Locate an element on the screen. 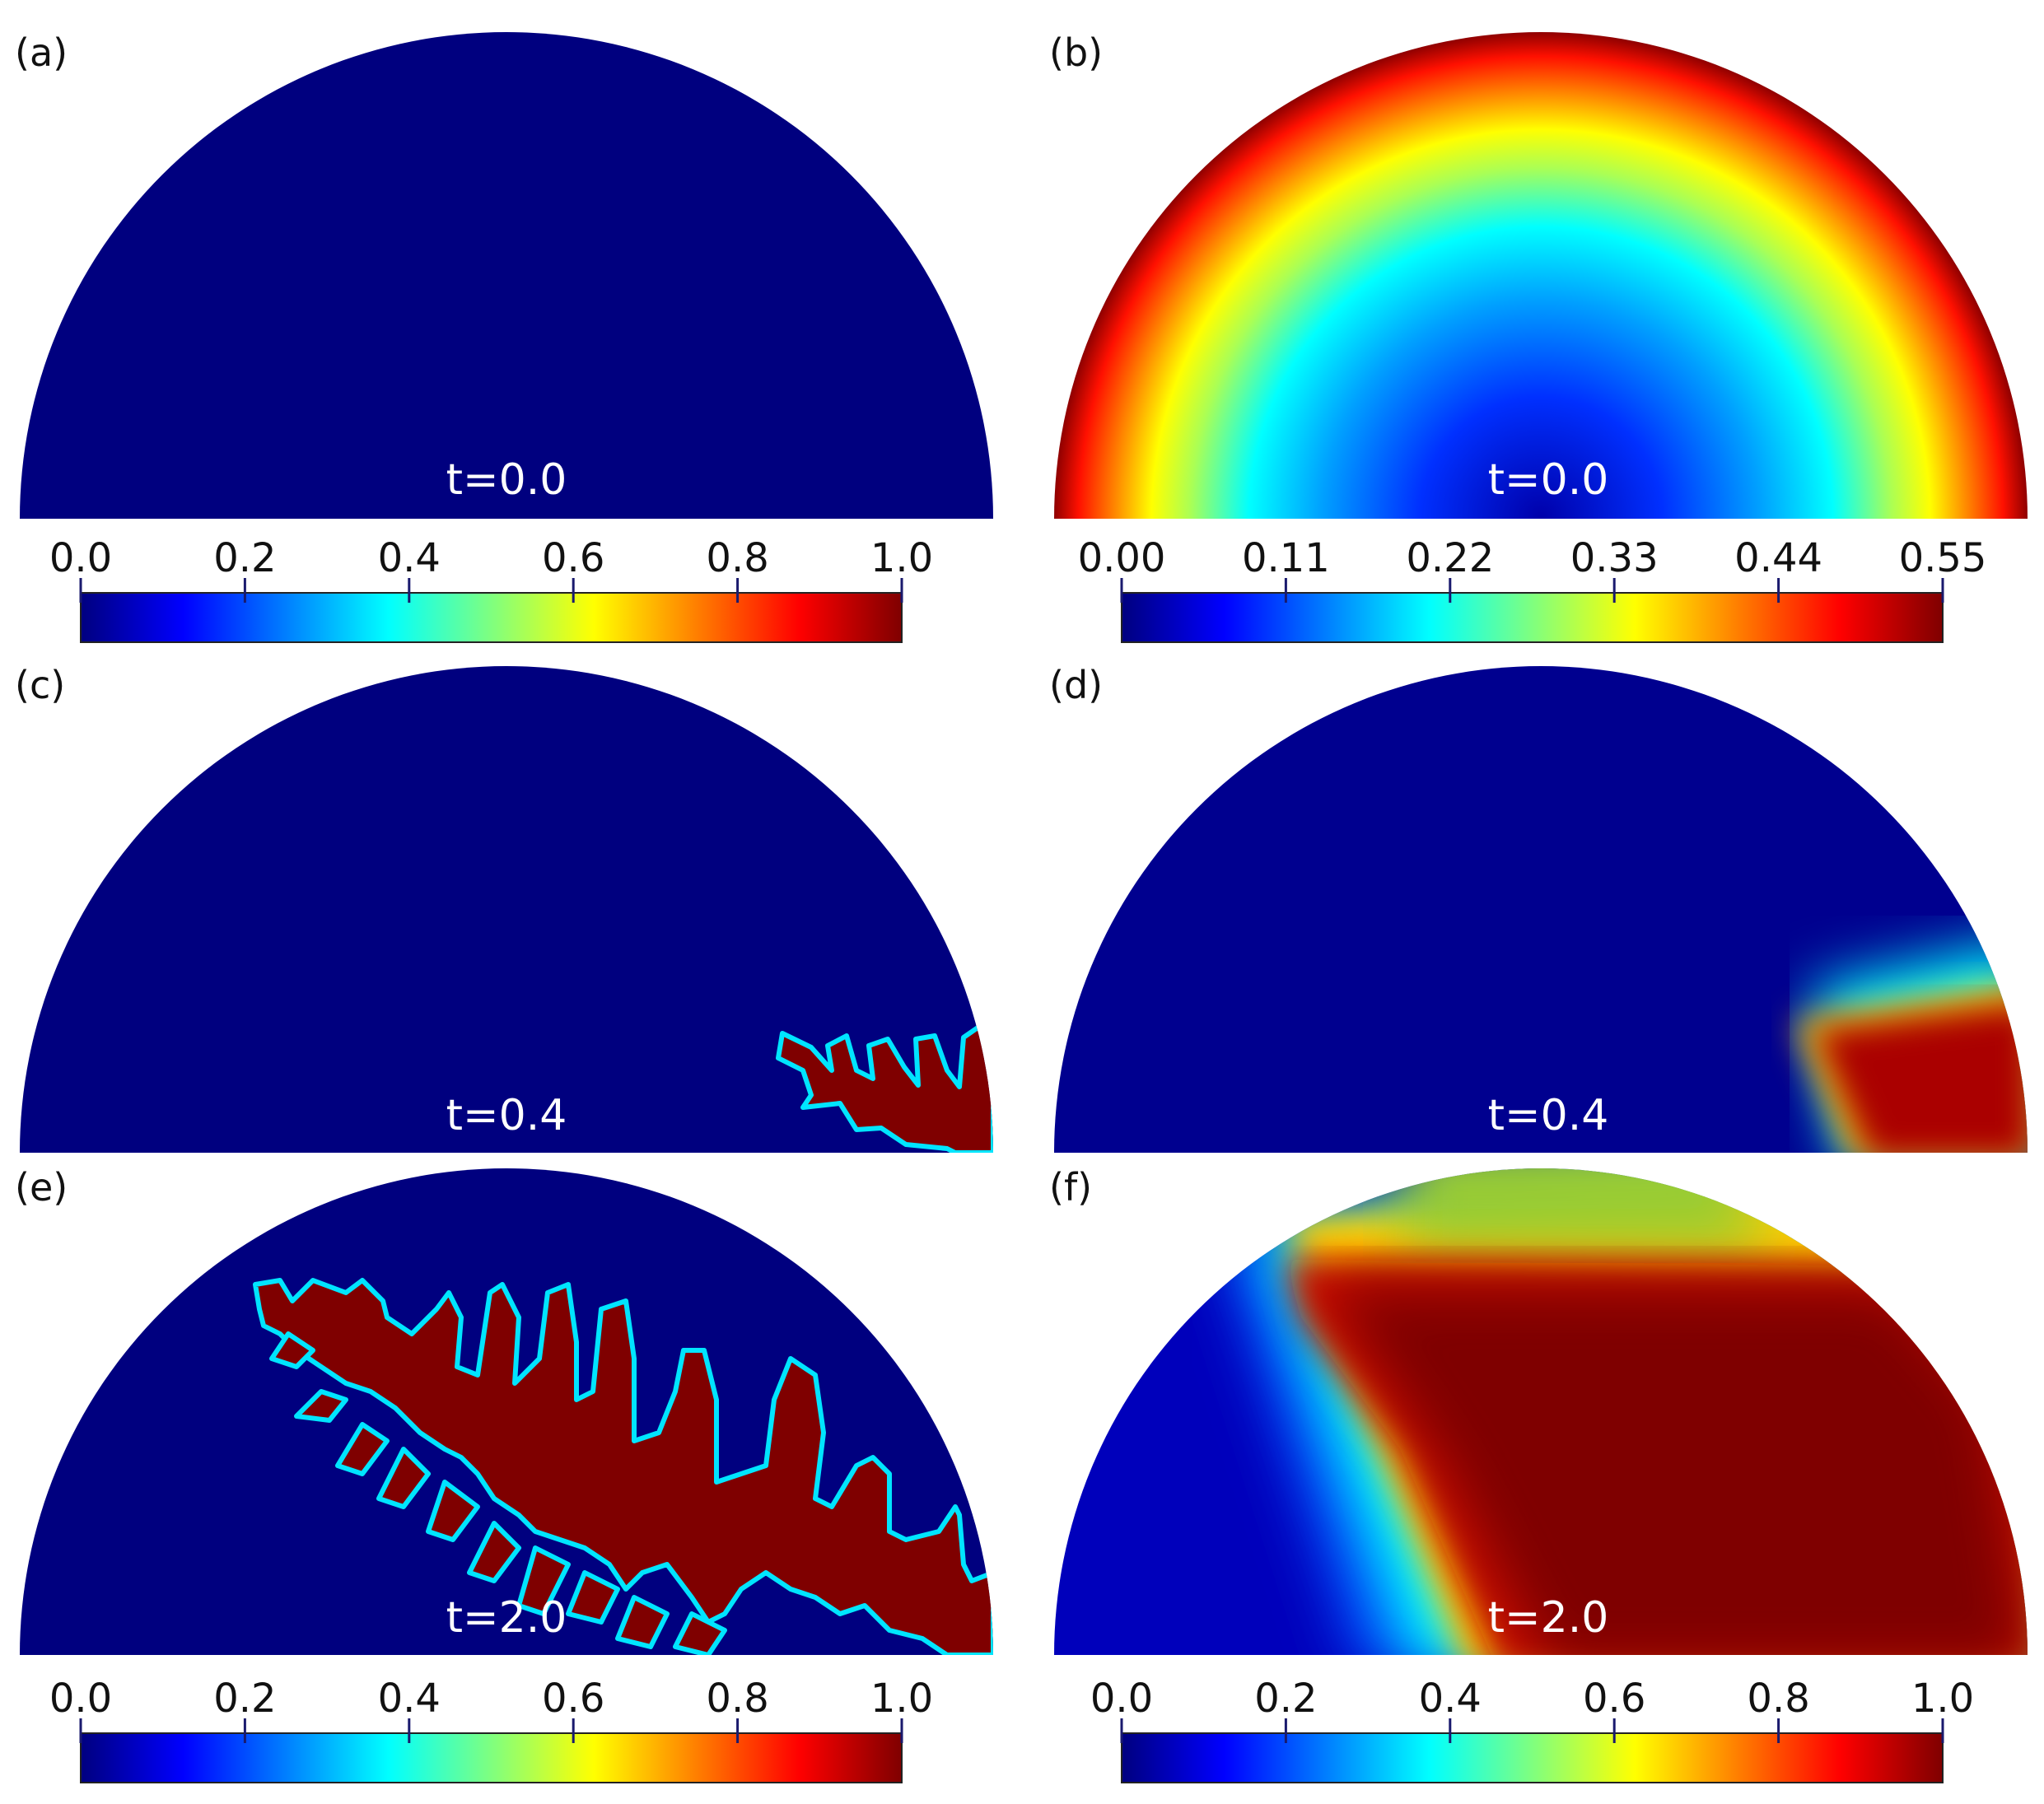  colorbar-tick-label: 0.55 is located at coordinates (1943, 558).